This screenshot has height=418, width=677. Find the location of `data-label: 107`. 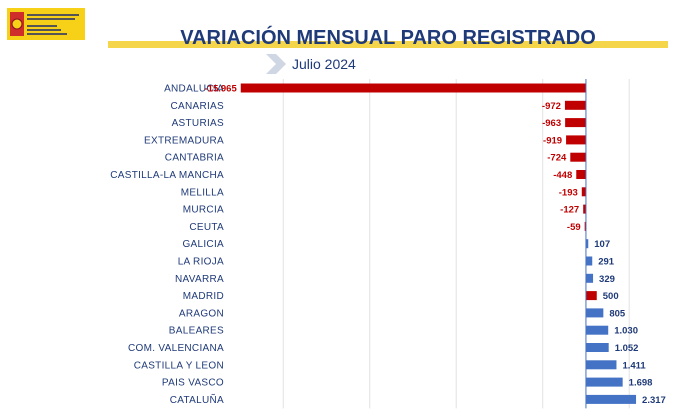

data-label: 107 is located at coordinates (602, 244).